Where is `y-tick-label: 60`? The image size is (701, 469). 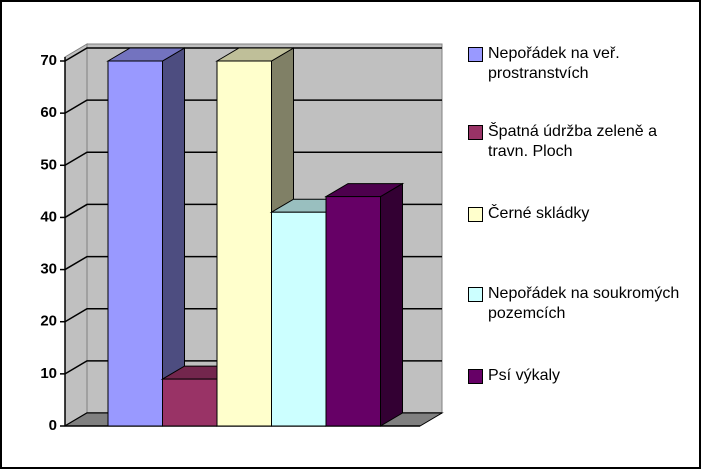
y-tick-label: 60 is located at coordinates (48, 112).